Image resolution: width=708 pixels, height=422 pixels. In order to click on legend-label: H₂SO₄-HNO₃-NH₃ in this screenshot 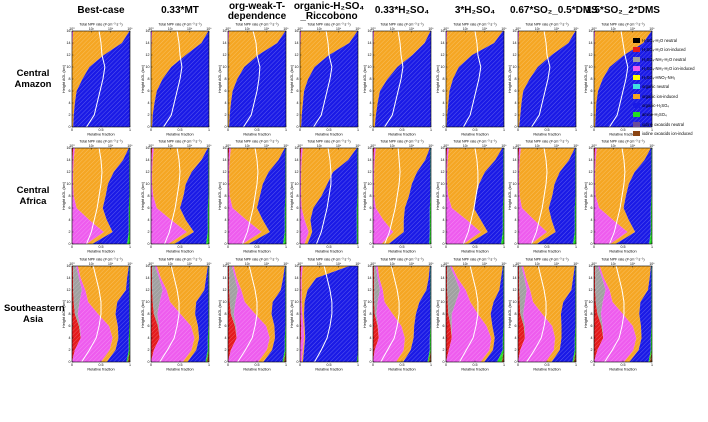, I will do `click(659, 78)`.